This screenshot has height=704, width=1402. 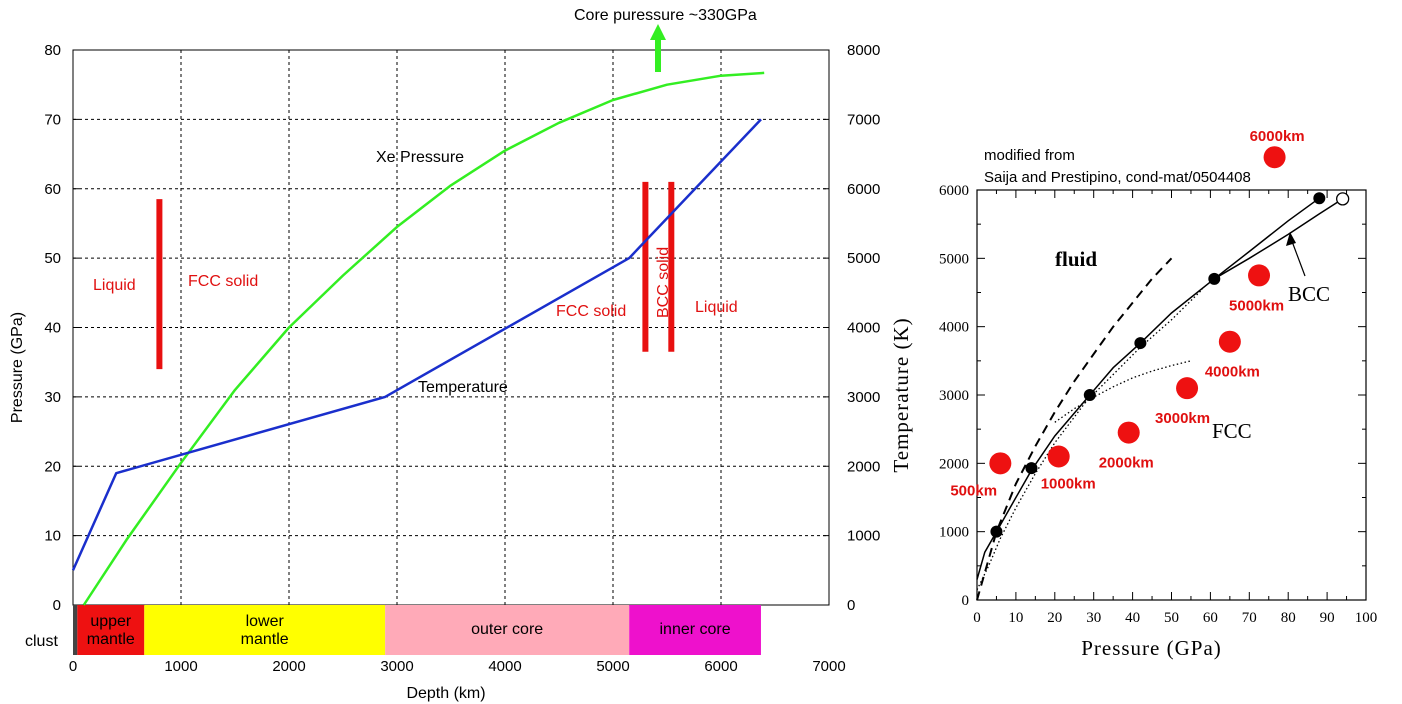 I want to click on layer-label-line: clust, so click(x=41, y=641).